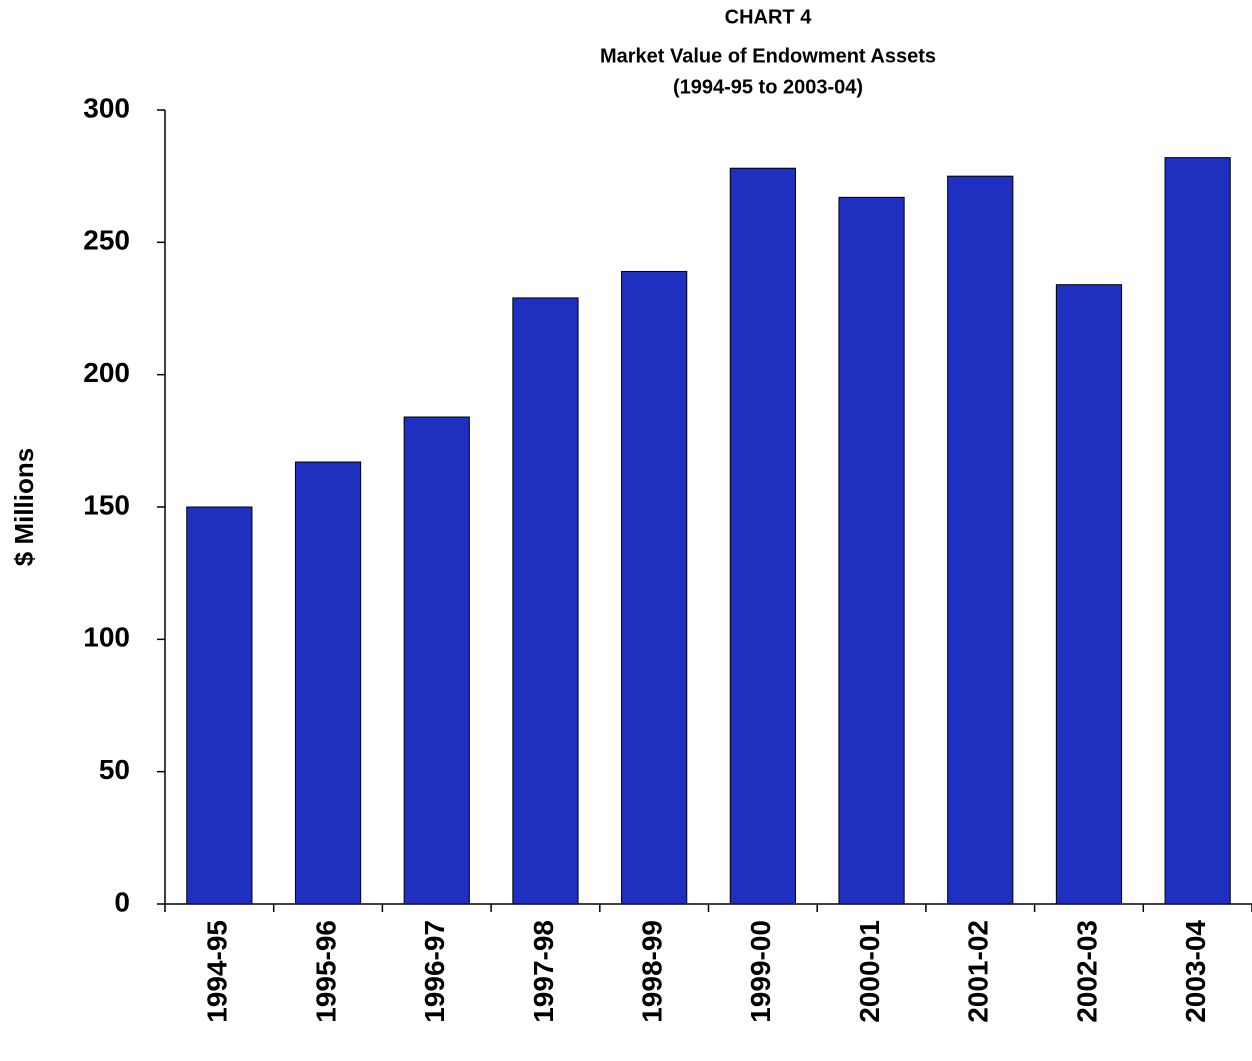  What do you see at coordinates (543, 971) in the screenshot?
I see `x-tick-label: 1997-98` at bounding box center [543, 971].